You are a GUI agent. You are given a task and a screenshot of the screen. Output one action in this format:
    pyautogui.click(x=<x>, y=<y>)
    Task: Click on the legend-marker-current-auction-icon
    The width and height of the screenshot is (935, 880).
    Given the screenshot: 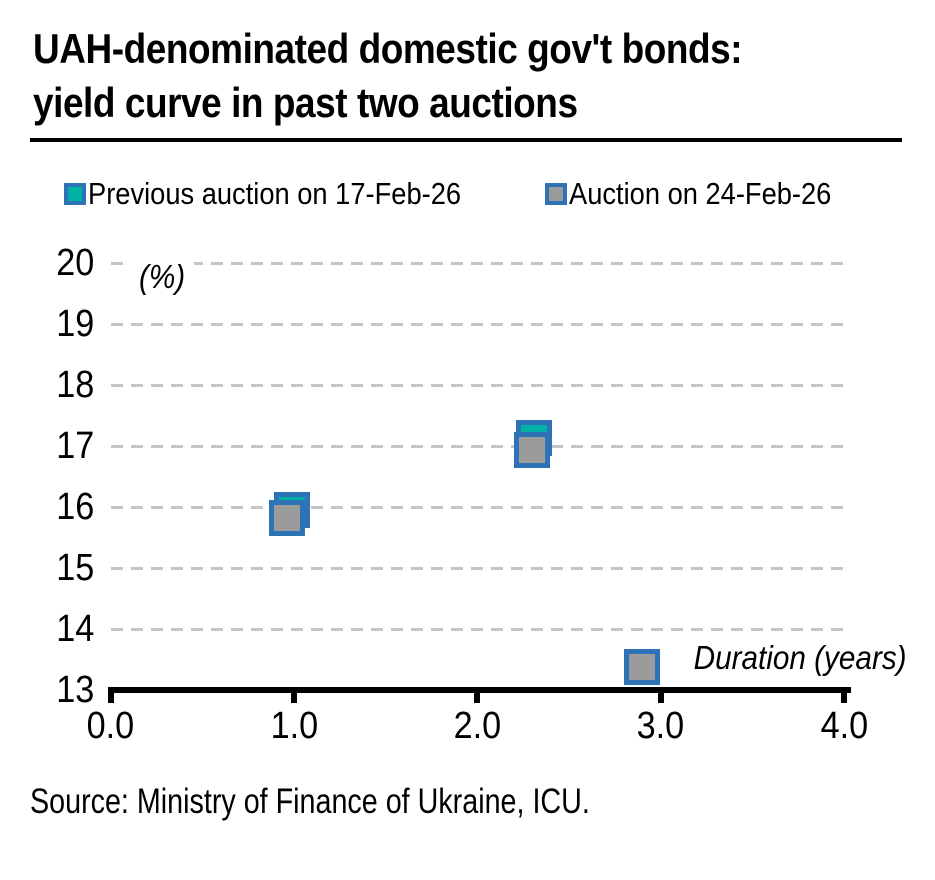 What is the action you would take?
    pyautogui.click(x=556, y=194)
    